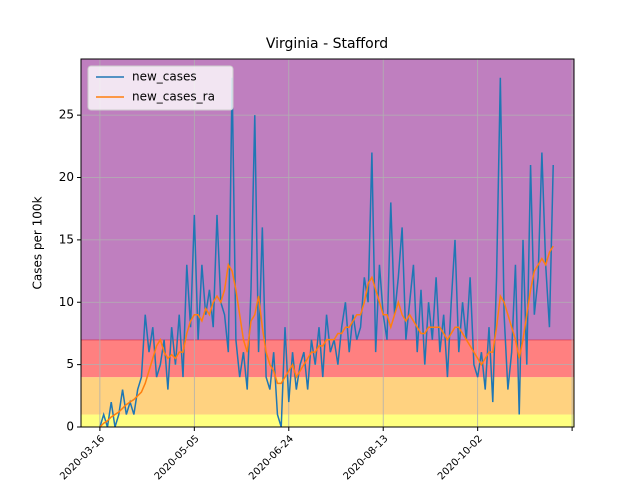  Describe the element at coordinates (164, 77) in the screenshot. I see `legend-label: new_cases` at that location.